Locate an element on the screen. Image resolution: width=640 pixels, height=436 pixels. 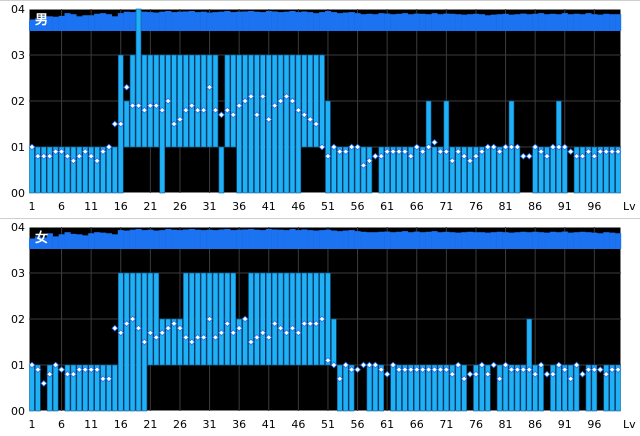
x-tick-label: 36 is located at coordinates (239, 206).